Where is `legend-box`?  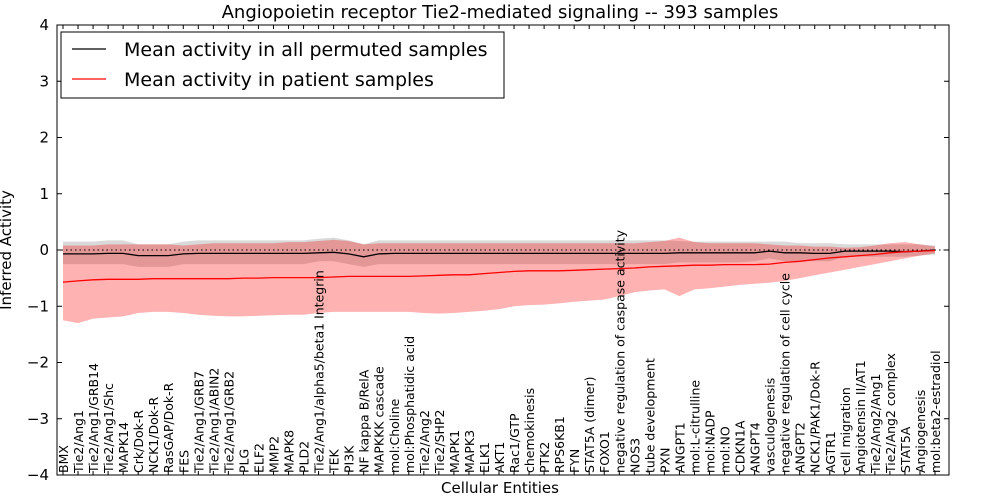 legend-box is located at coordinates (282, 65).